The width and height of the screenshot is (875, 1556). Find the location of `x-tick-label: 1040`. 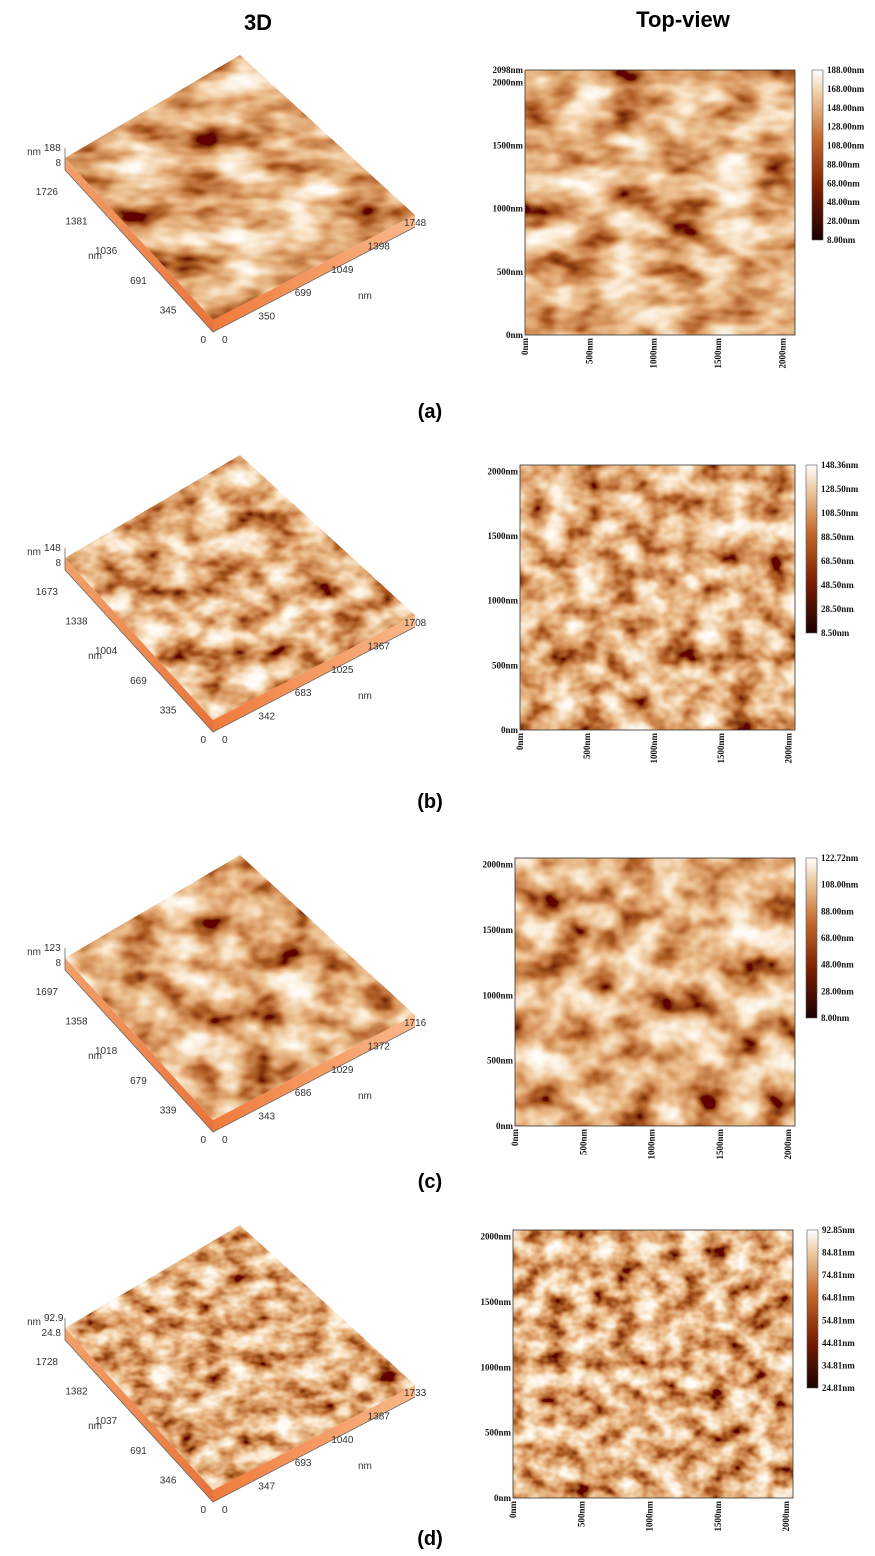

x-tick-label: 1040 is located at coordinates (342, 1440).